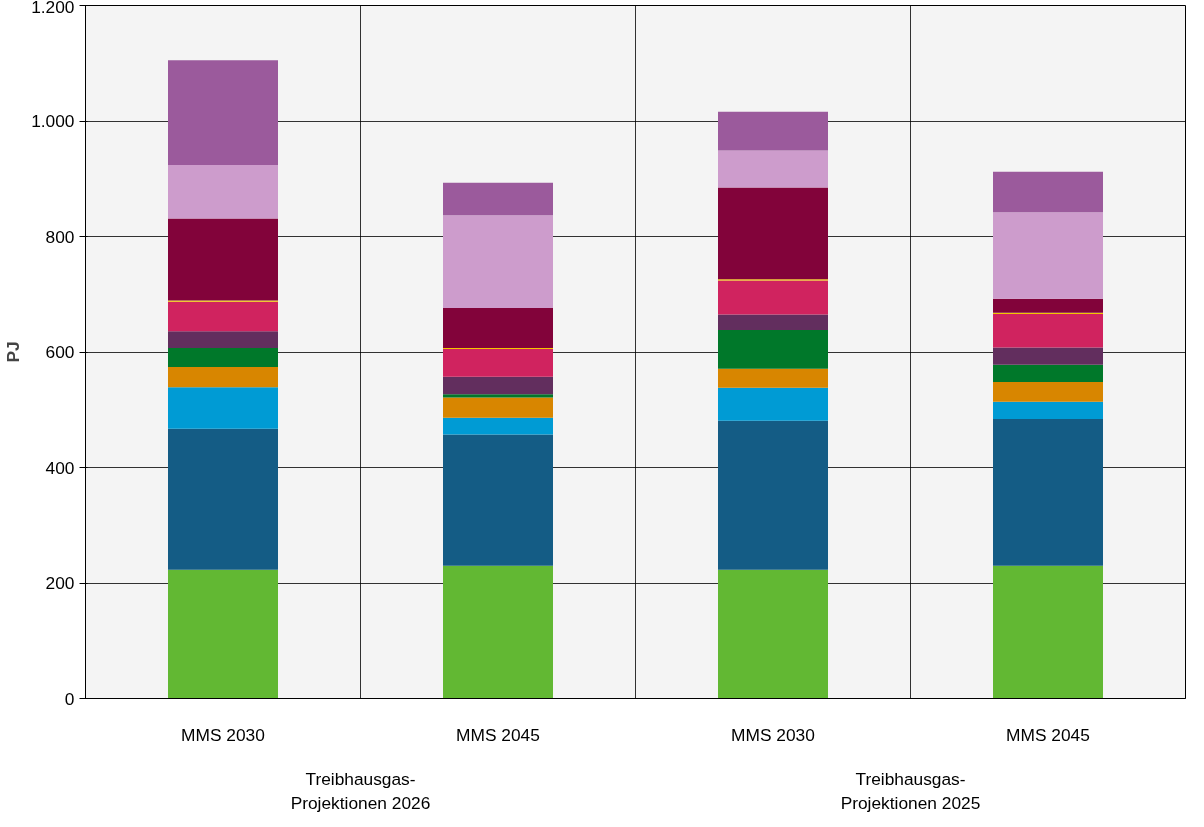 The width and height of the screenshot is (1204, 827). I want to click on y-tick-label: 800, so click(60, 236).